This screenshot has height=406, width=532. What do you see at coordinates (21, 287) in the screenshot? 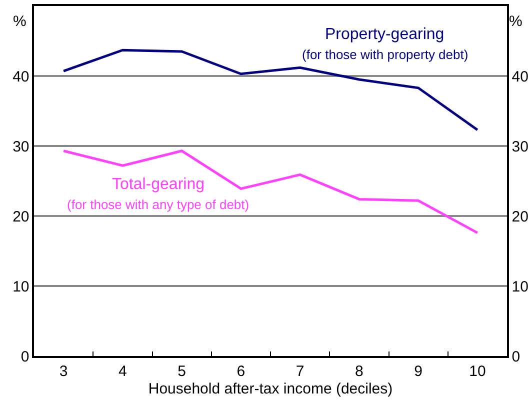
I see `y-tick-label: 10` at bounding box center [21, 287].